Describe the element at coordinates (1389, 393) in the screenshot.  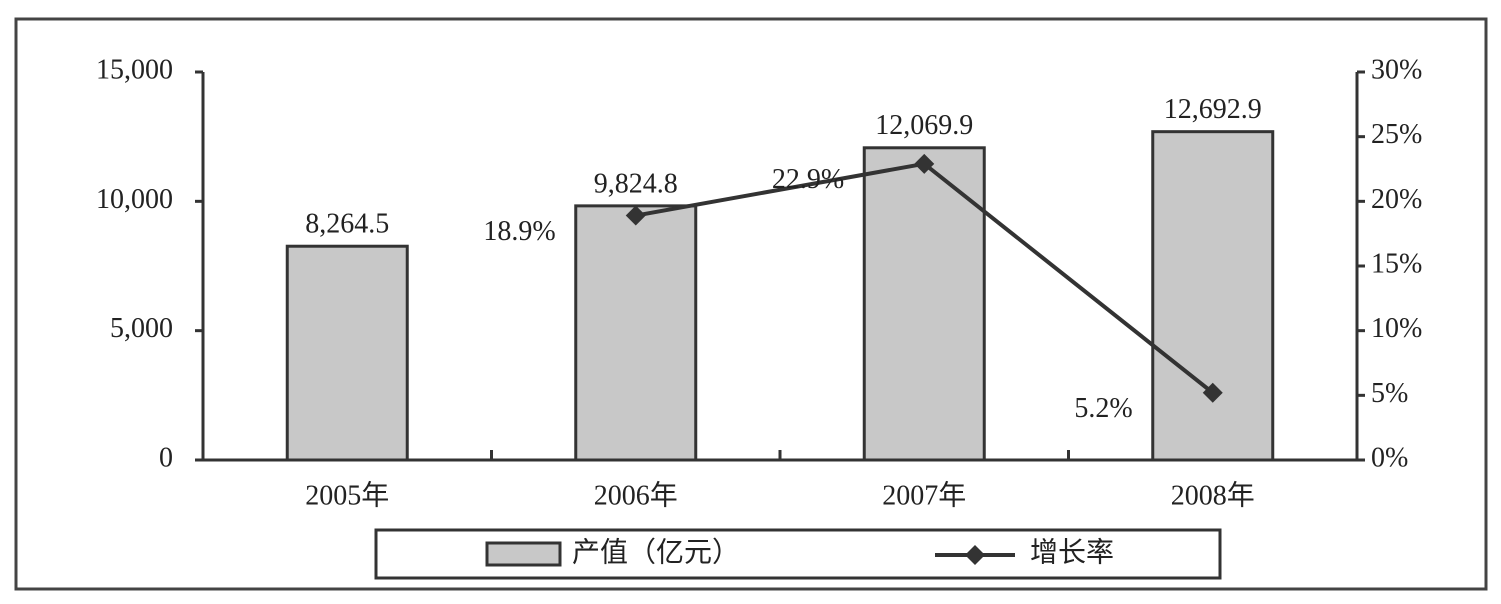
I see `y2-tick-label: 5%` at that location.